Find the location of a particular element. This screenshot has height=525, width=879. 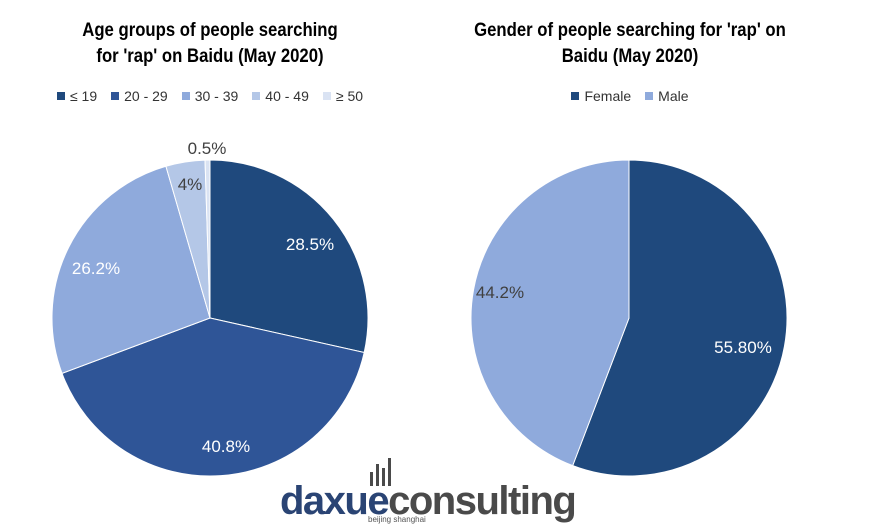

gender-chart-title-line1: Gender of people searching for 'rap' on is located at coordinates (630, 30).